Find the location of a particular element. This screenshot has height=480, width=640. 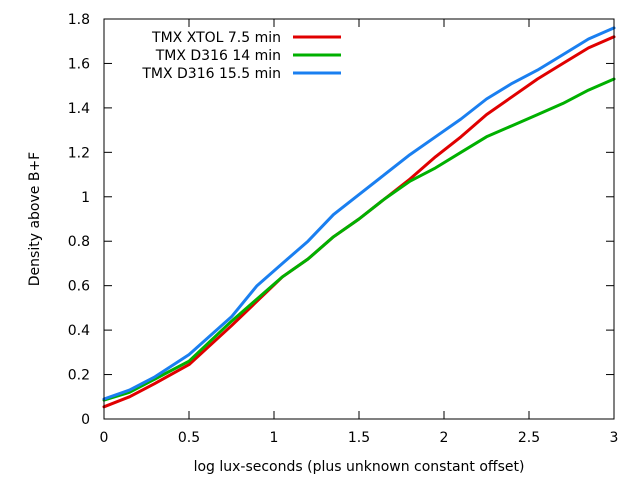

x-tick-label: 2.5 is located at coordinates (529, 438).